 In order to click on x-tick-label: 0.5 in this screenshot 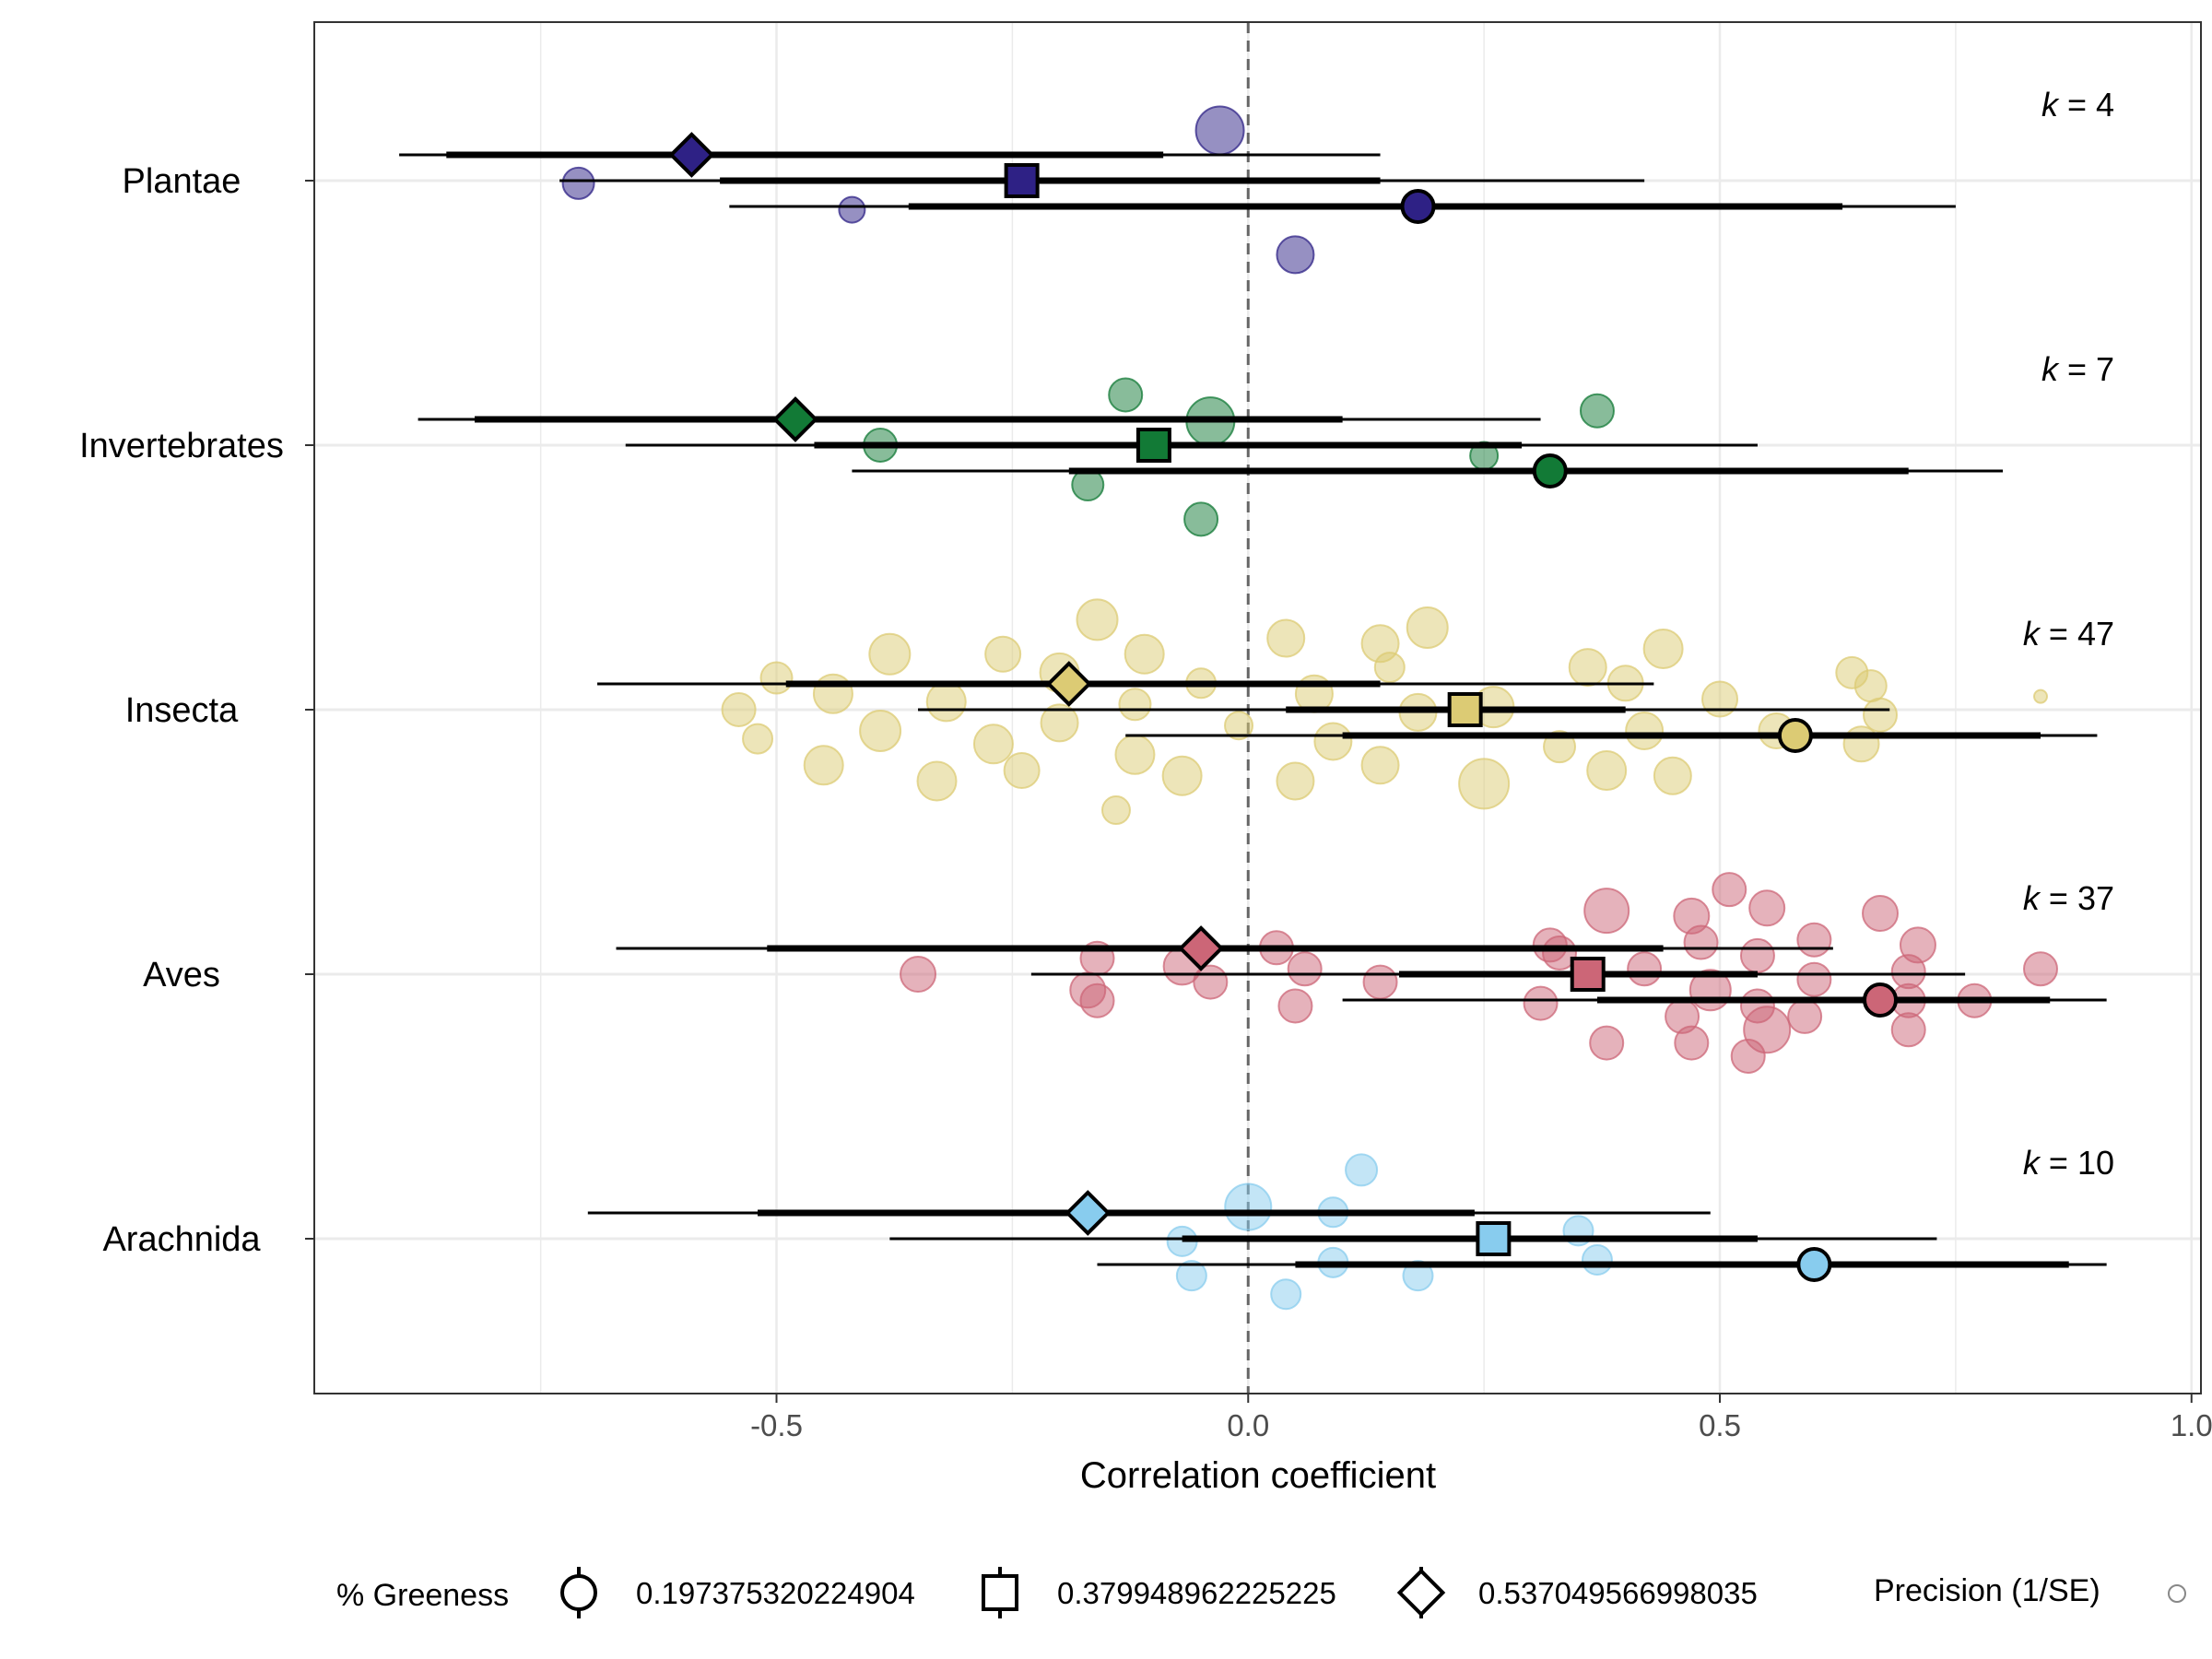, I will do `click(1720, 1425)`.